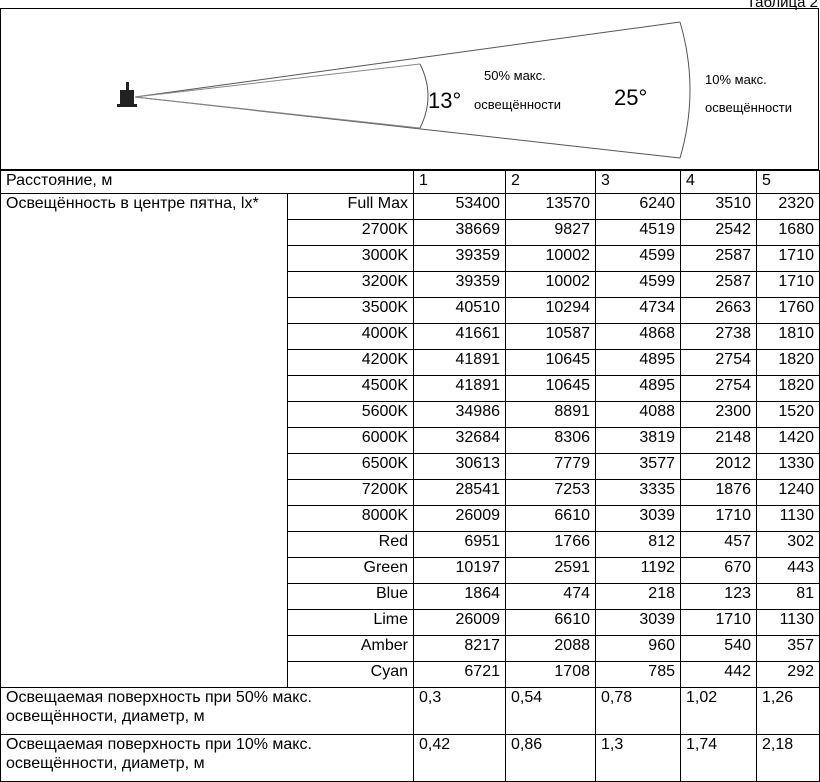  Describe the element at coordinates (718, 466) in the screenshot. I see `value-cell: 2012` at that location.